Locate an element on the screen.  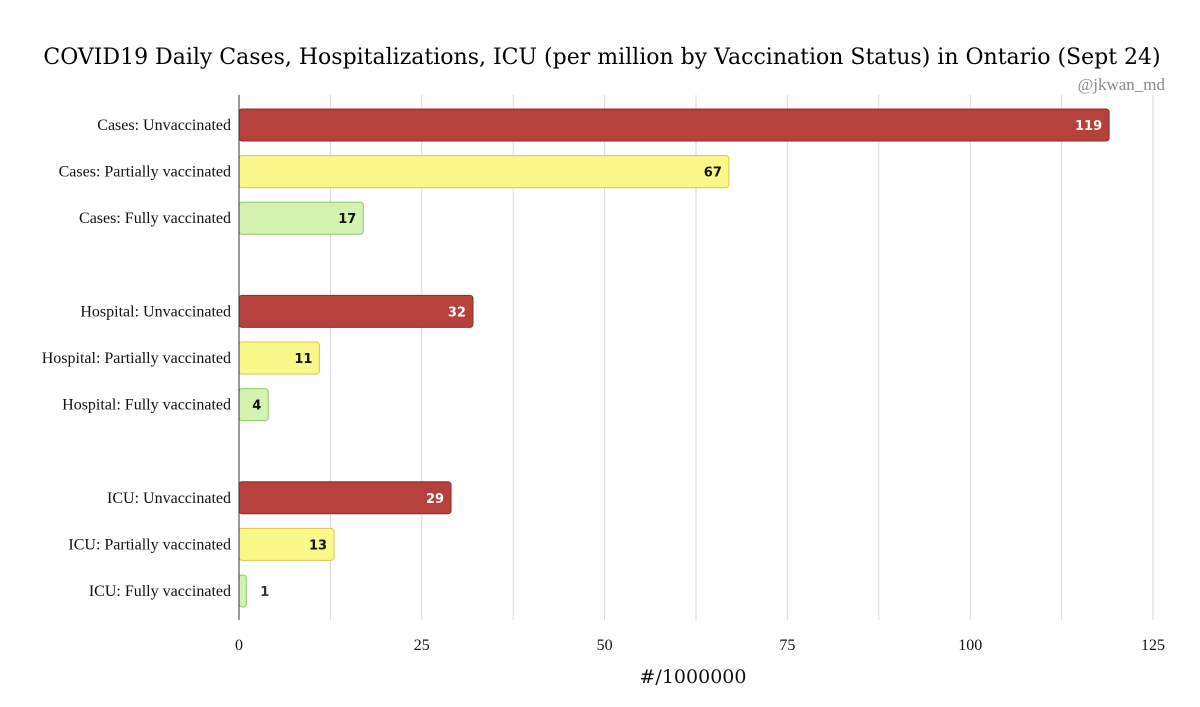
category-label: Hospital: Partially vaccinated is located at coordinates (136, 358).